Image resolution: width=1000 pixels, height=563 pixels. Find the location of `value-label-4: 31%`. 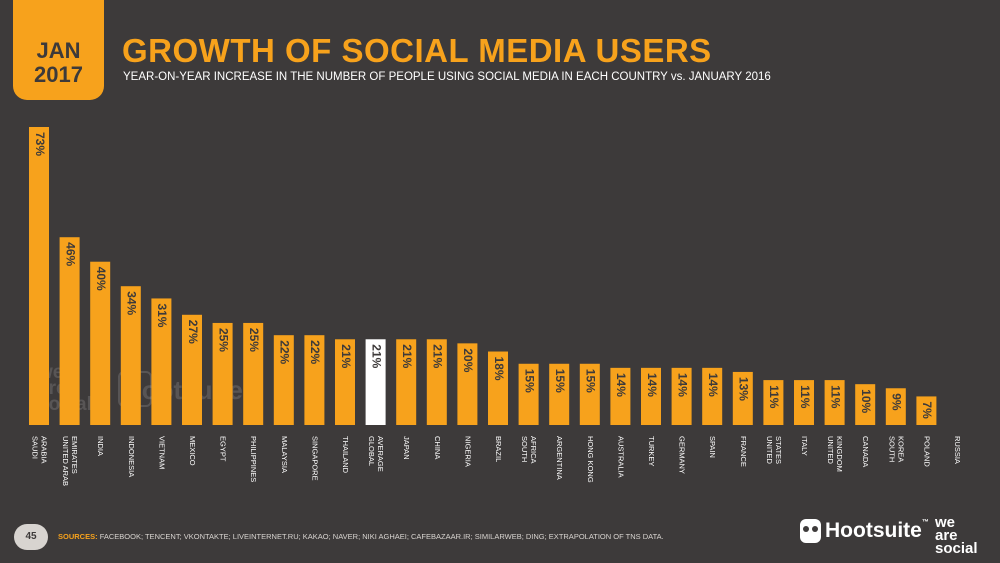

value-label-4: 31% is located at coordinates (162, 315).